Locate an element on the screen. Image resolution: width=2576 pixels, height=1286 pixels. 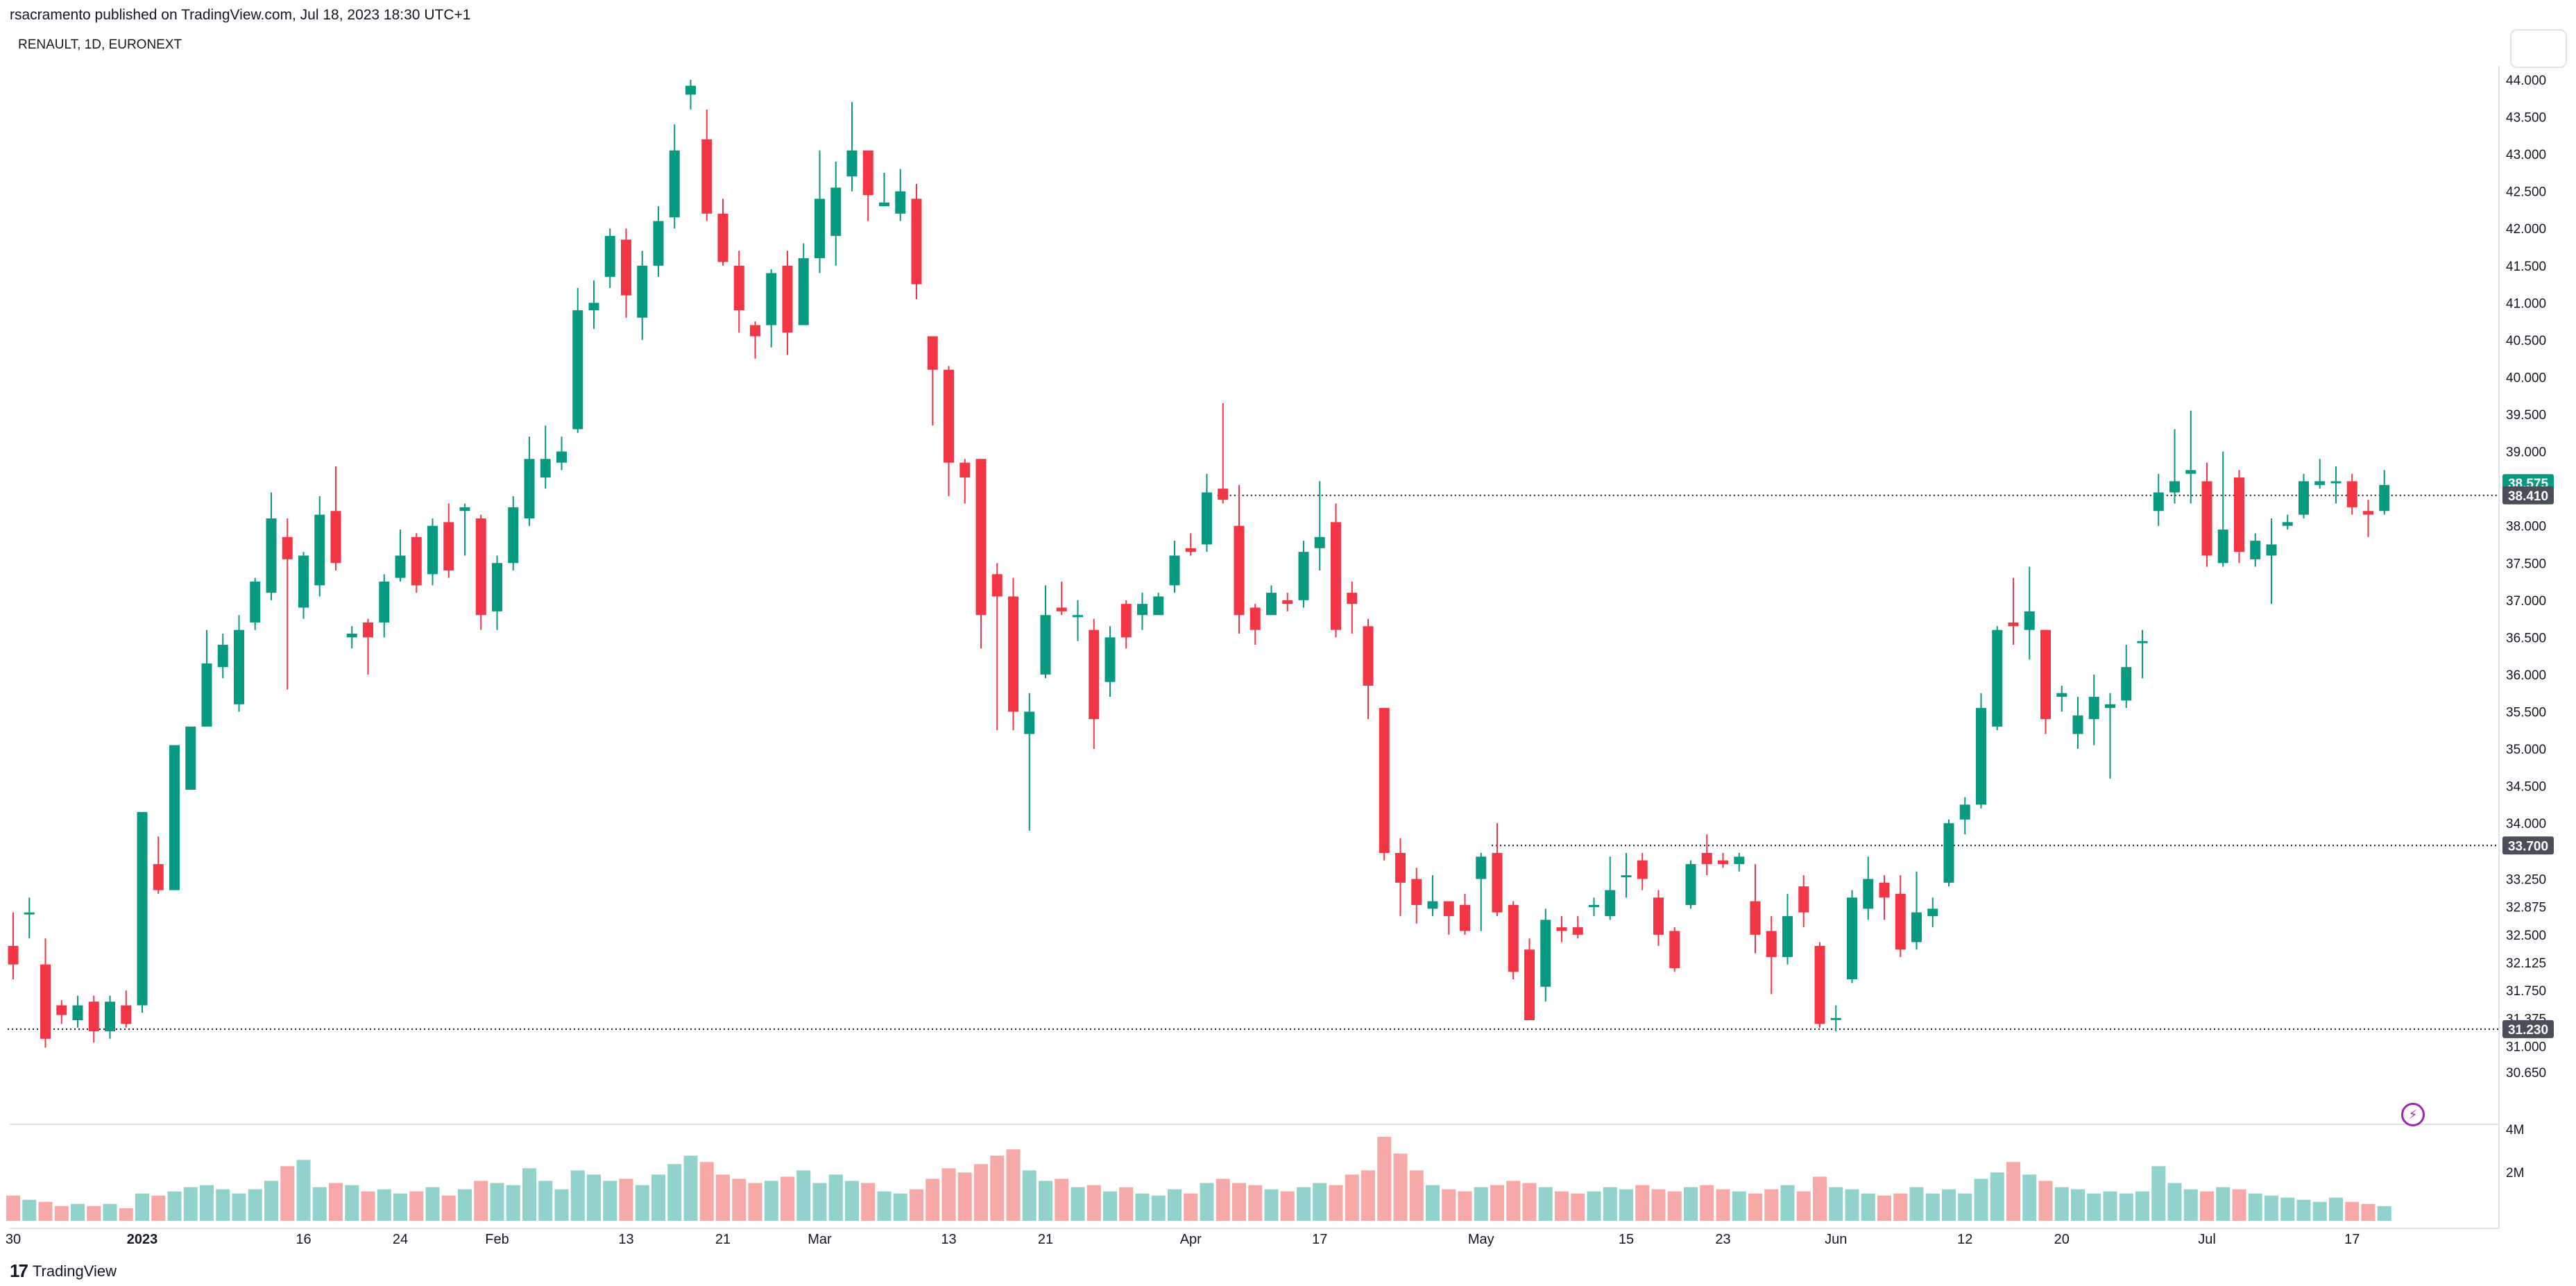
y-tick-label: 33.250 is located at coordinates (2526, 879).